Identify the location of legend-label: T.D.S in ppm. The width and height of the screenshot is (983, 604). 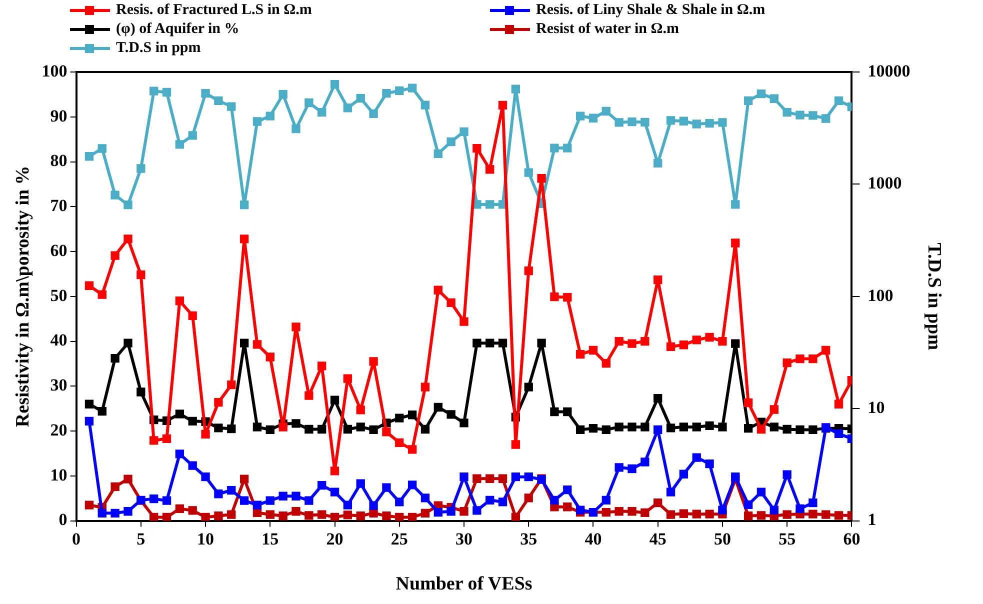
(158, 48).